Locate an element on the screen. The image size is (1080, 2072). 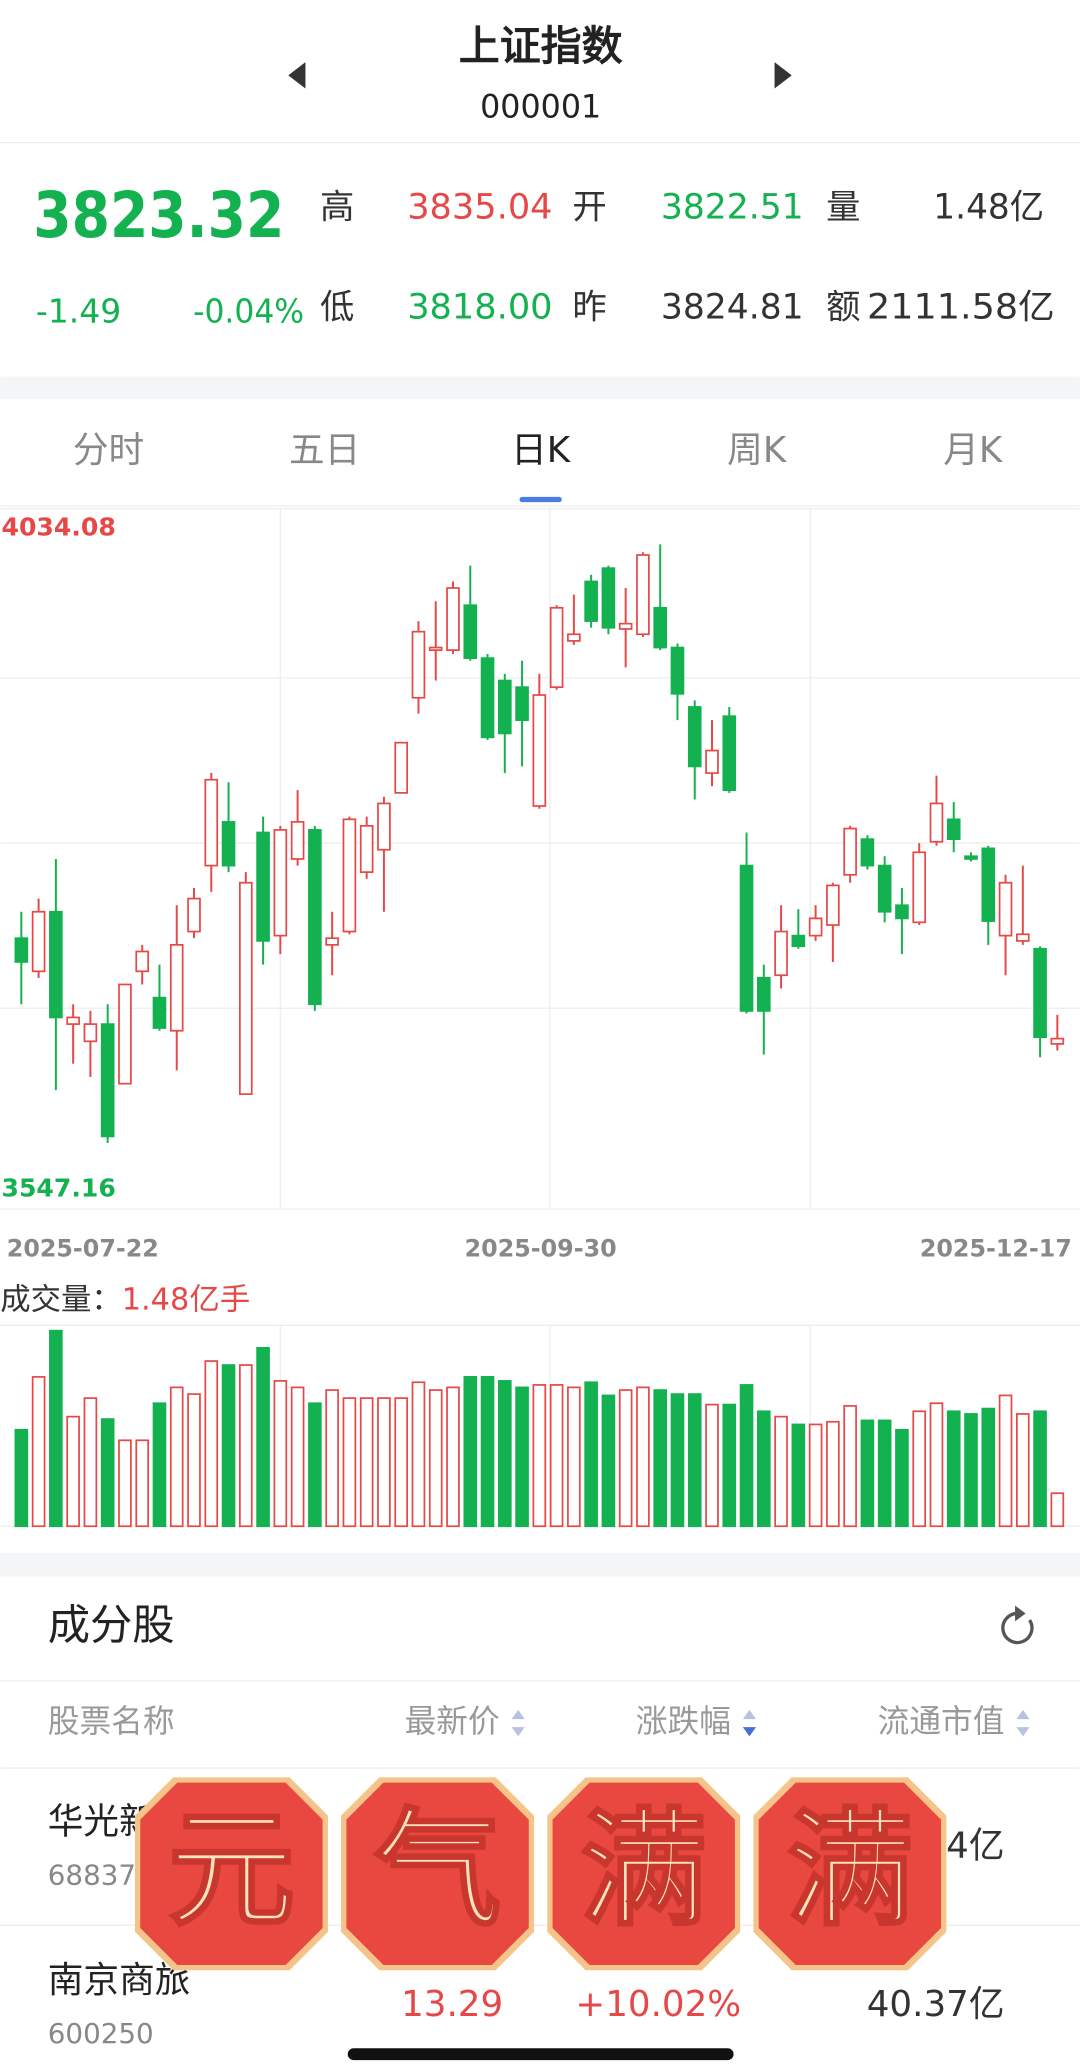
tab: 五日 is located at coordinates (324, 450).